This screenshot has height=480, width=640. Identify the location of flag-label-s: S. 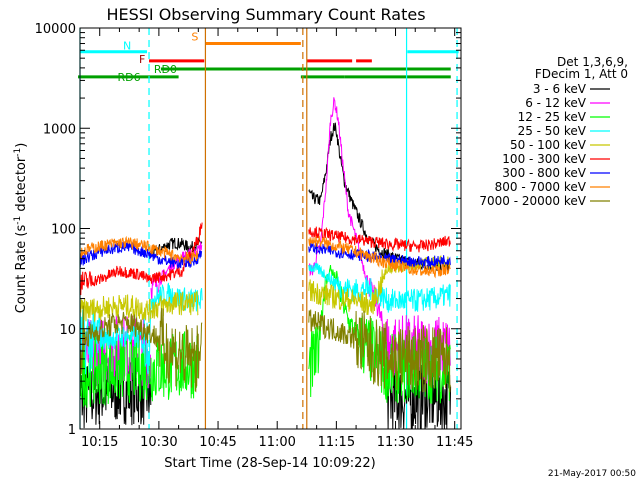
(194, 37).